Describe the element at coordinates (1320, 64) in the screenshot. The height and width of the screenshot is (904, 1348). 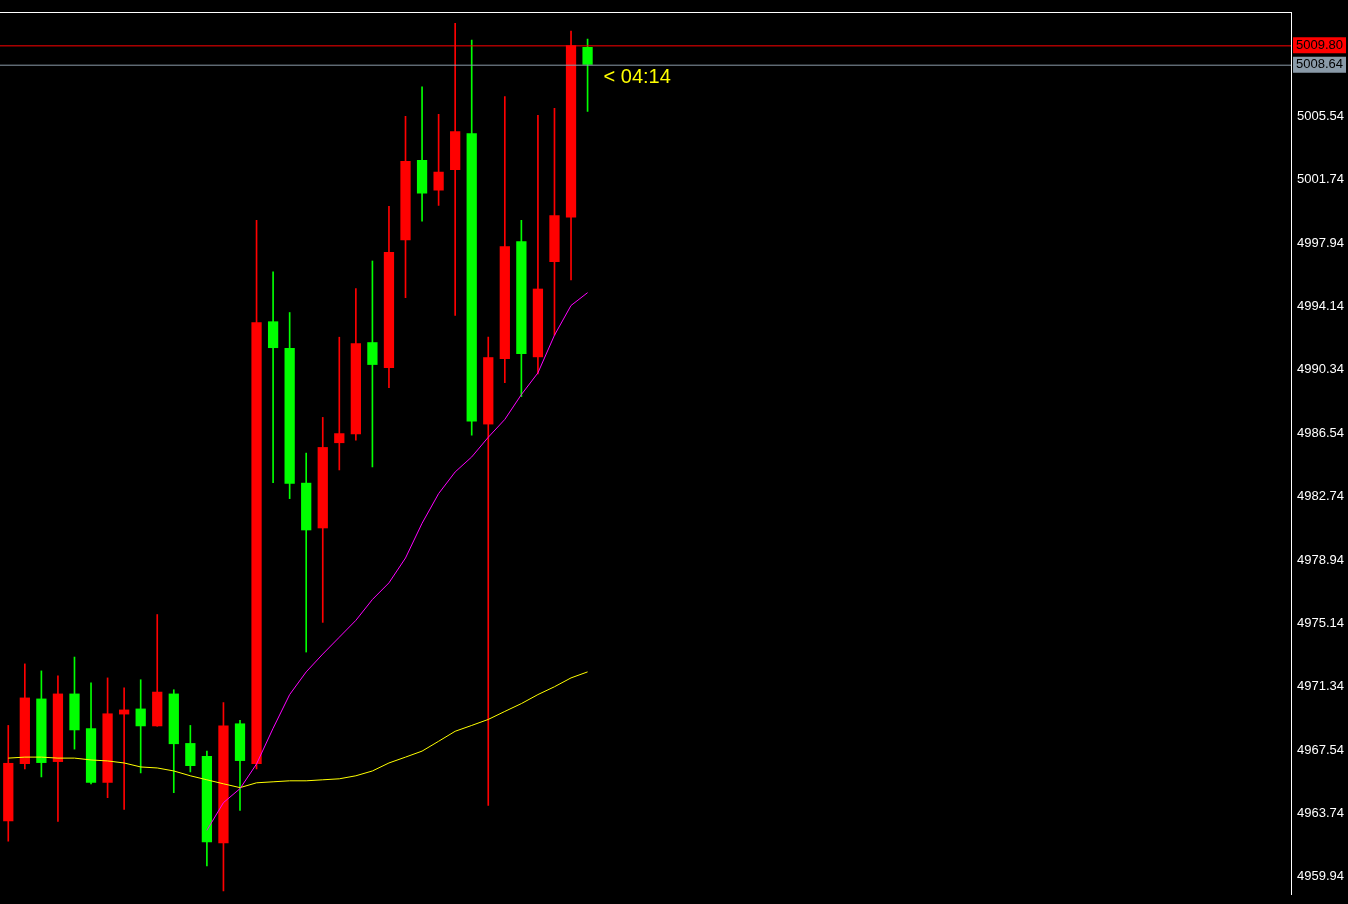
I see `ref-line-label: 5008.64` at that location.